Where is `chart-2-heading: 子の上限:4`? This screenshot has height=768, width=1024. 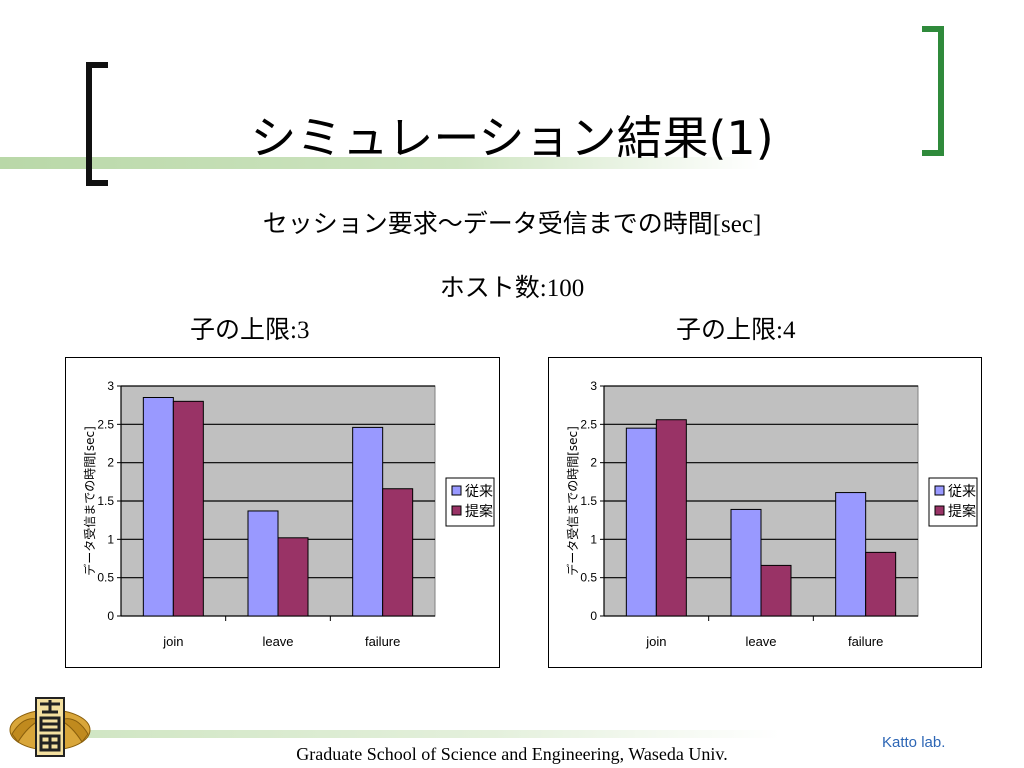 chart-2-heading: 子の上限:4 is located at coordinates (735, 330).